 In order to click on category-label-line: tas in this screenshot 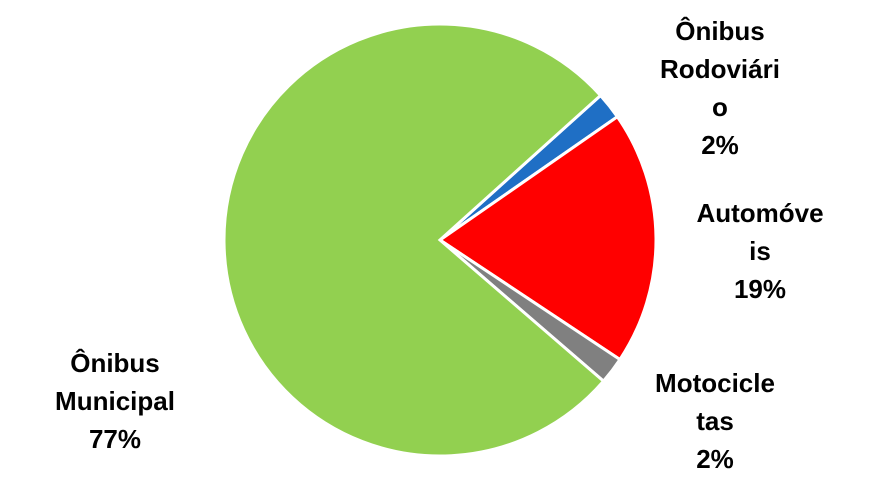, I will do `click(715, 421)`.